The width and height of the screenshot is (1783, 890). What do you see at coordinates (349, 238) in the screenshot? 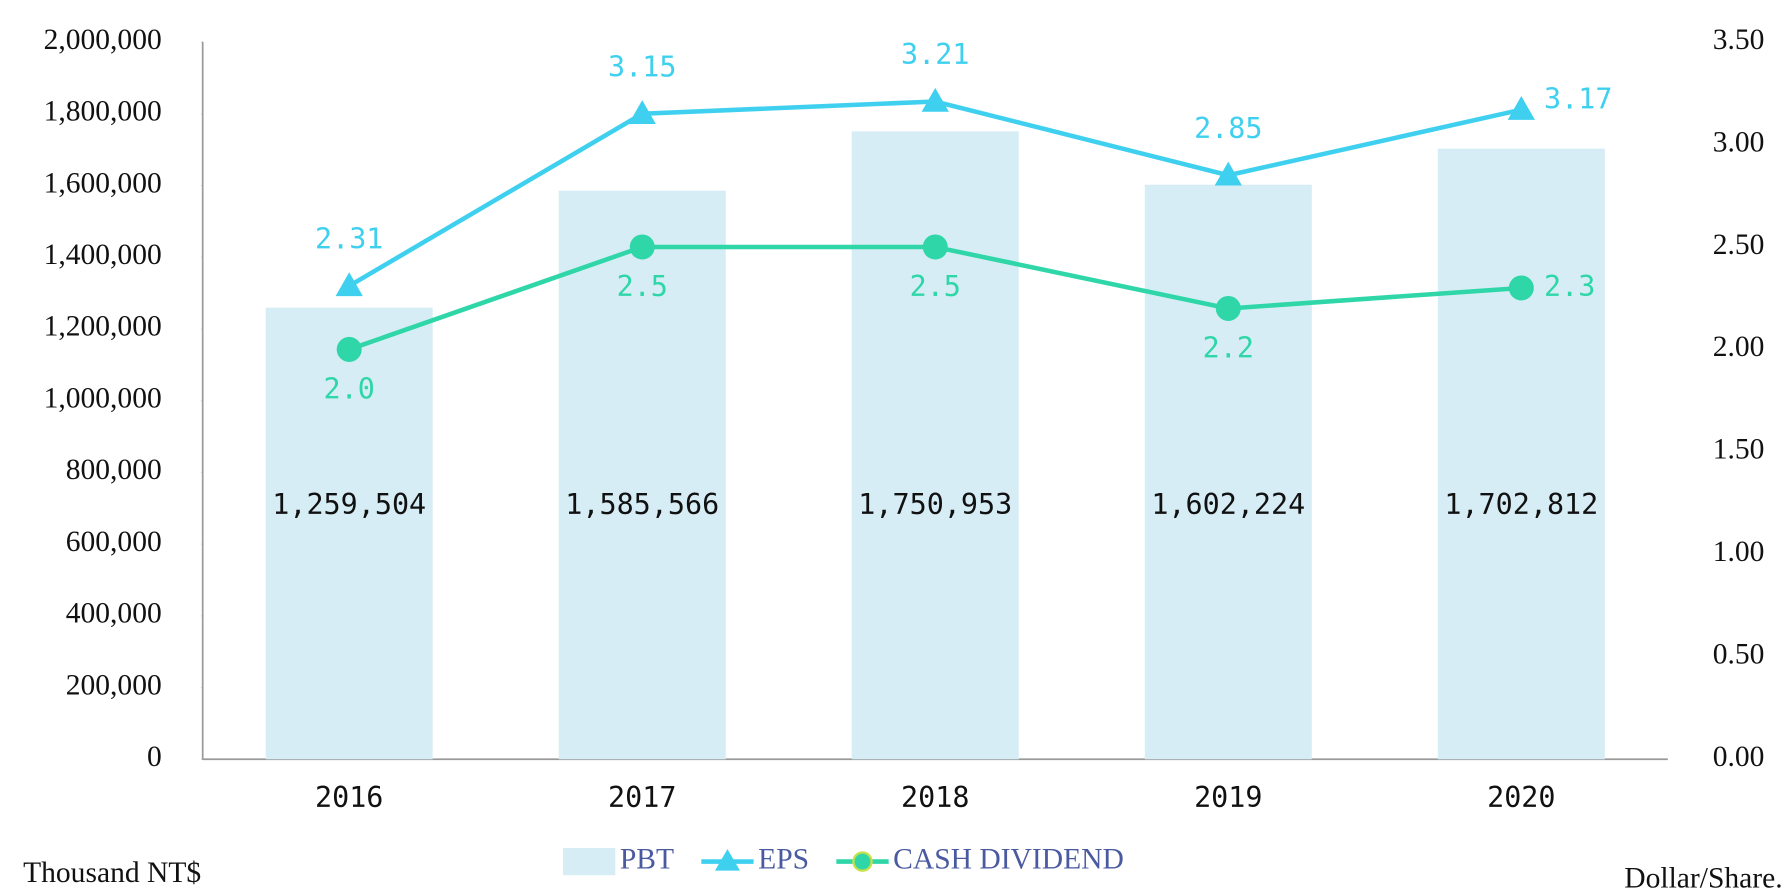
I see `data-label: 2.31` at bounding box center [349, 238].